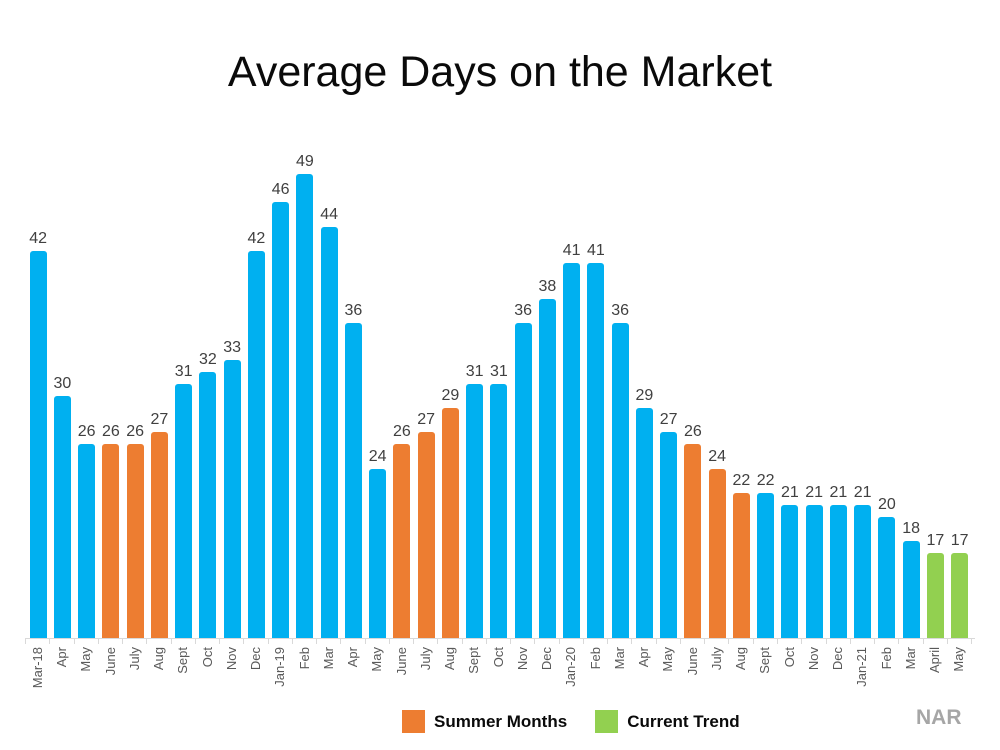 The height and width of the screenshot is (750, 1000). What do you see at coordinates (683, 721) in the screenshot?
I see `legend-label: Current Trend` at bounding box center [683, 721].